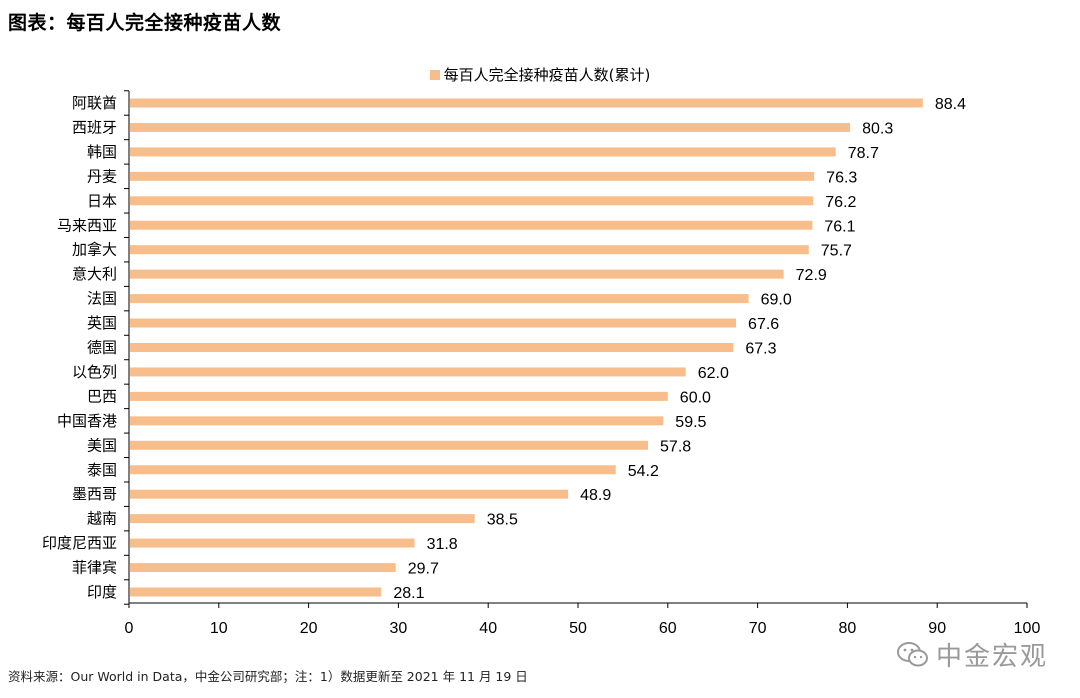 The height and width of the screenshot is (698, 1080). What do you see at coordinates (912, 653) in the screenshot?
I see `wechat-icon` at bounding box center [912, 653].